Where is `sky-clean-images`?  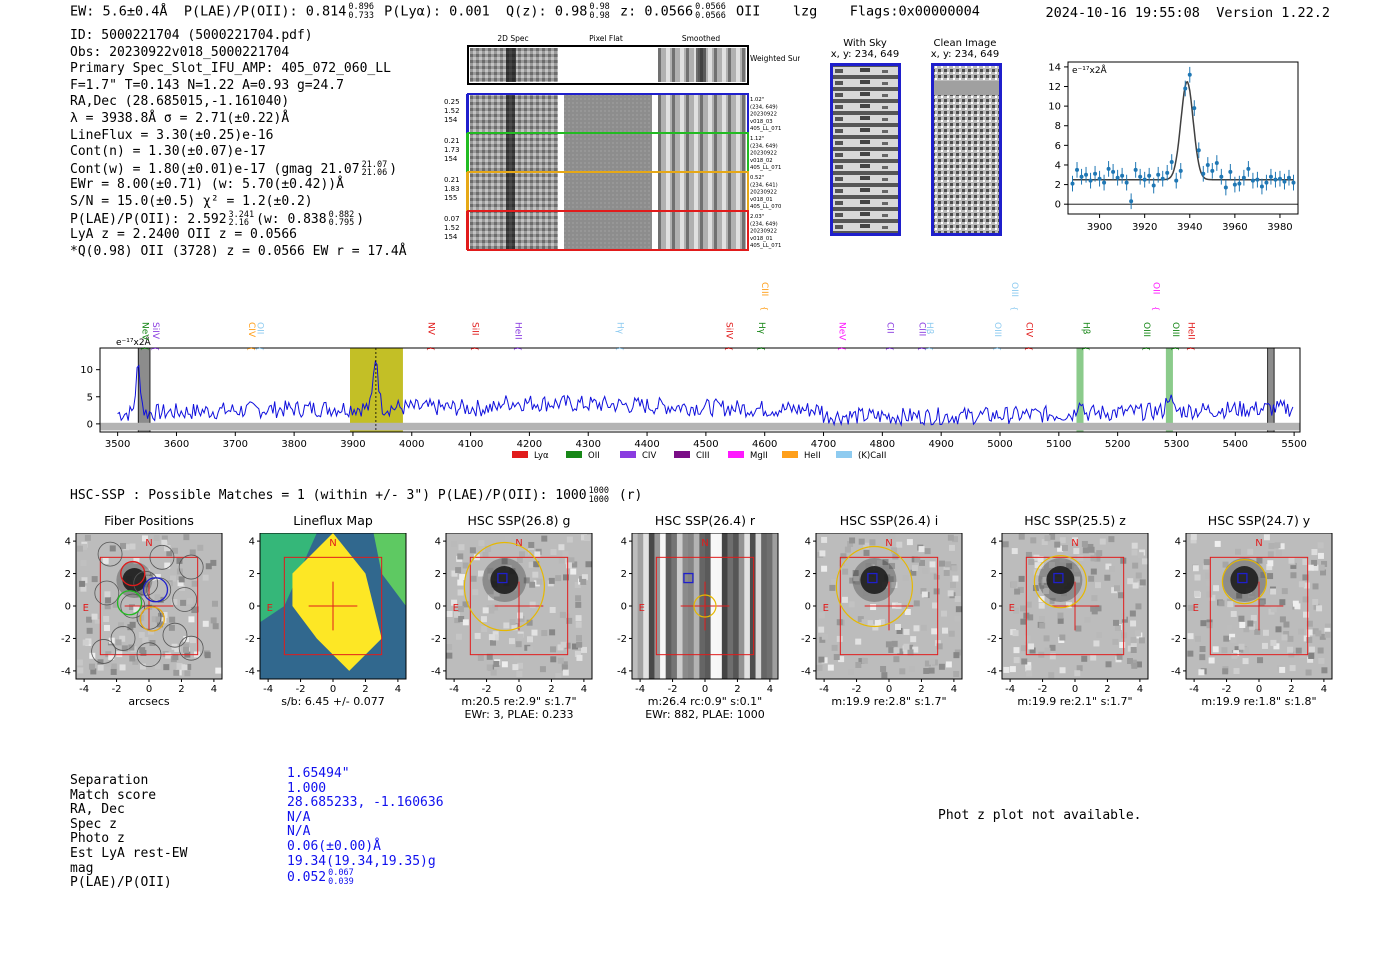 sky-clean-images is located at coordinates (916, 149).